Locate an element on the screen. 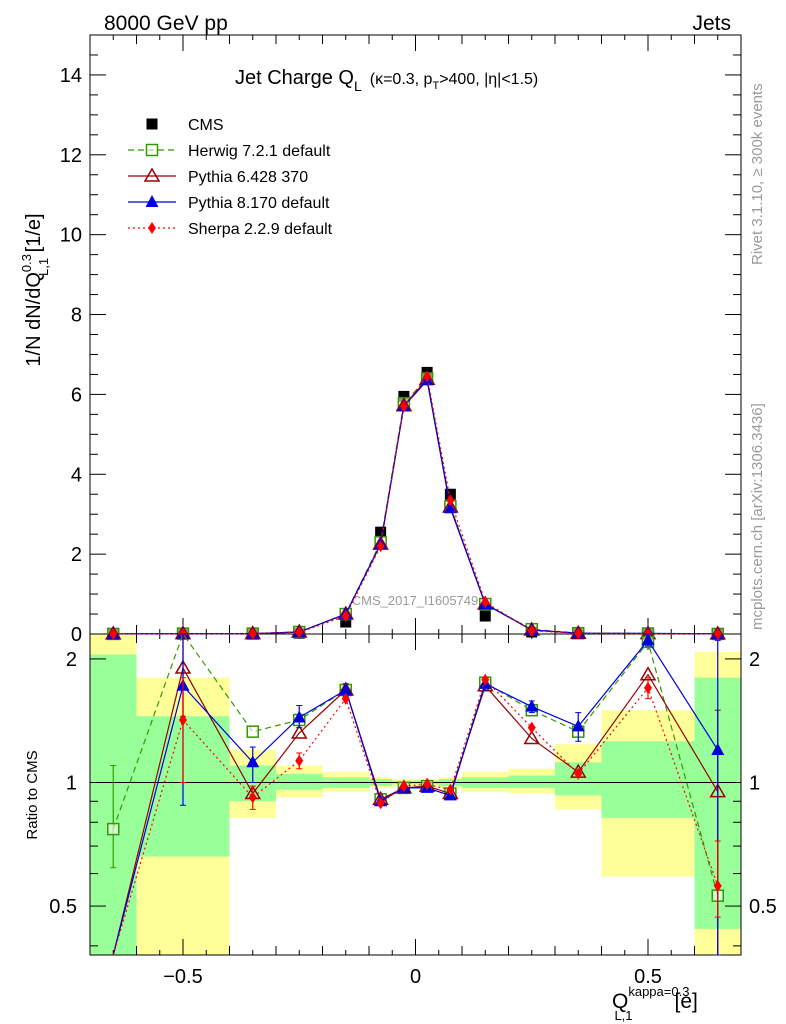 This screenshot has width=786, height=1024. plot-title-cuts-rest: >400, |η|<1.5) is located at coordinates (488, 79).